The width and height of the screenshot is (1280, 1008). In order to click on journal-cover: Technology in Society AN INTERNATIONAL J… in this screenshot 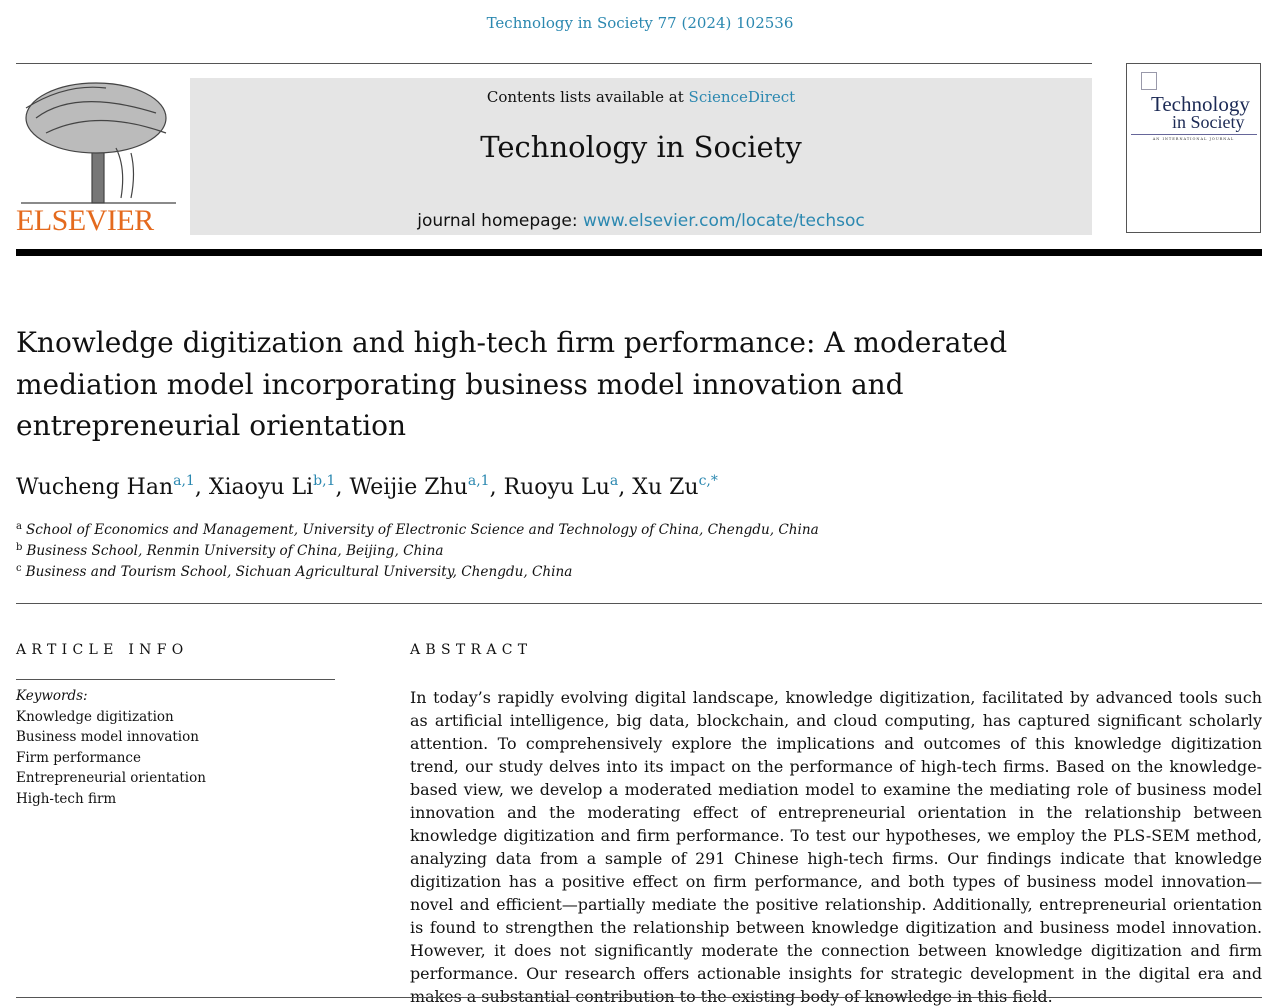, I will do `click(1193, 148)`.